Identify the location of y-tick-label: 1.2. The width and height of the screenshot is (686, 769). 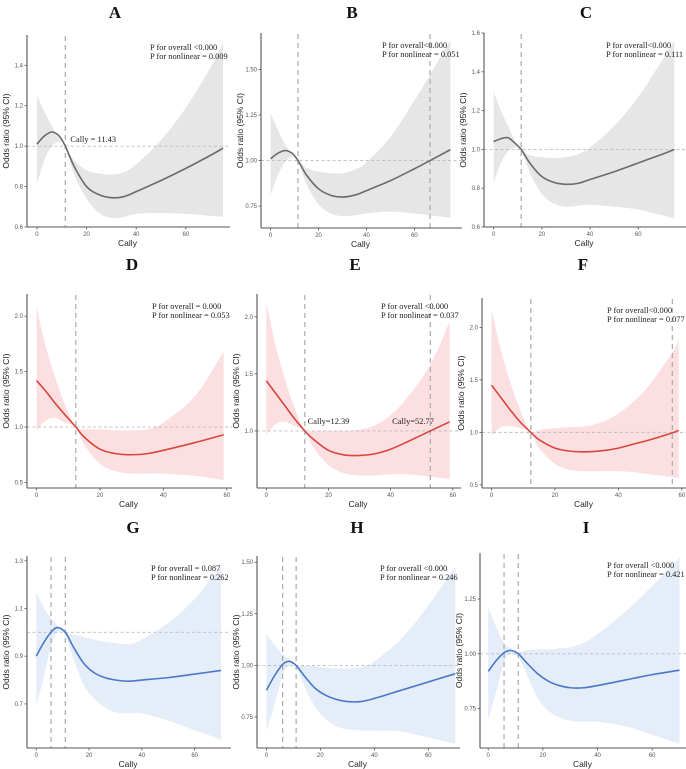
(476, 112).